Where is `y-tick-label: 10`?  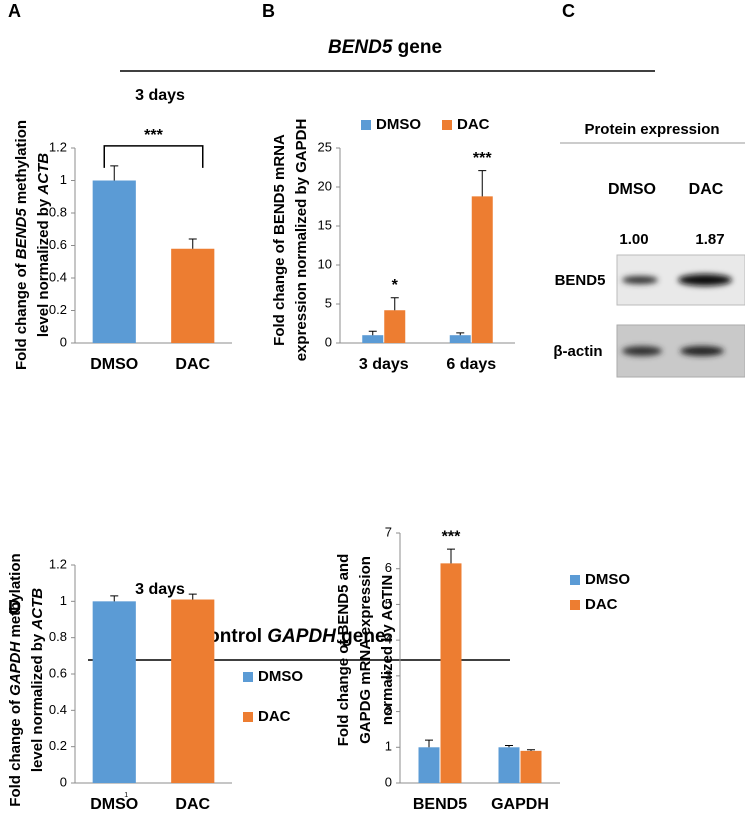 y-tick-label: 10 is located at coordinates (325, 263).